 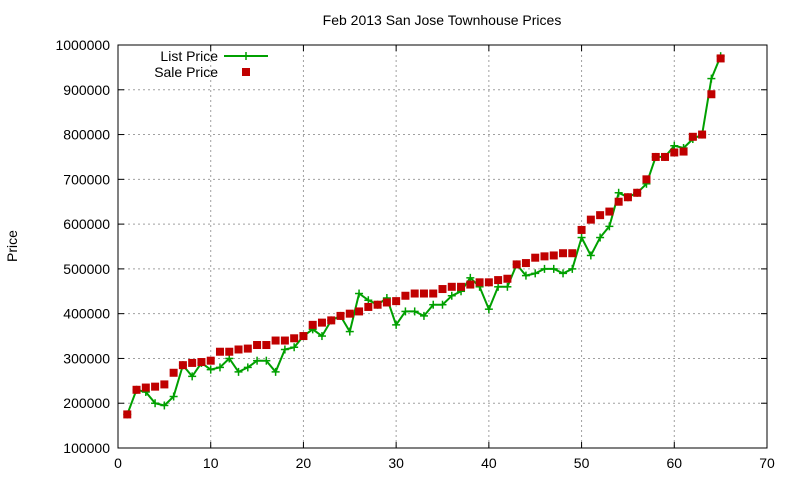 I want to click on x-tick-label: 50, so click(x=582, y=463).